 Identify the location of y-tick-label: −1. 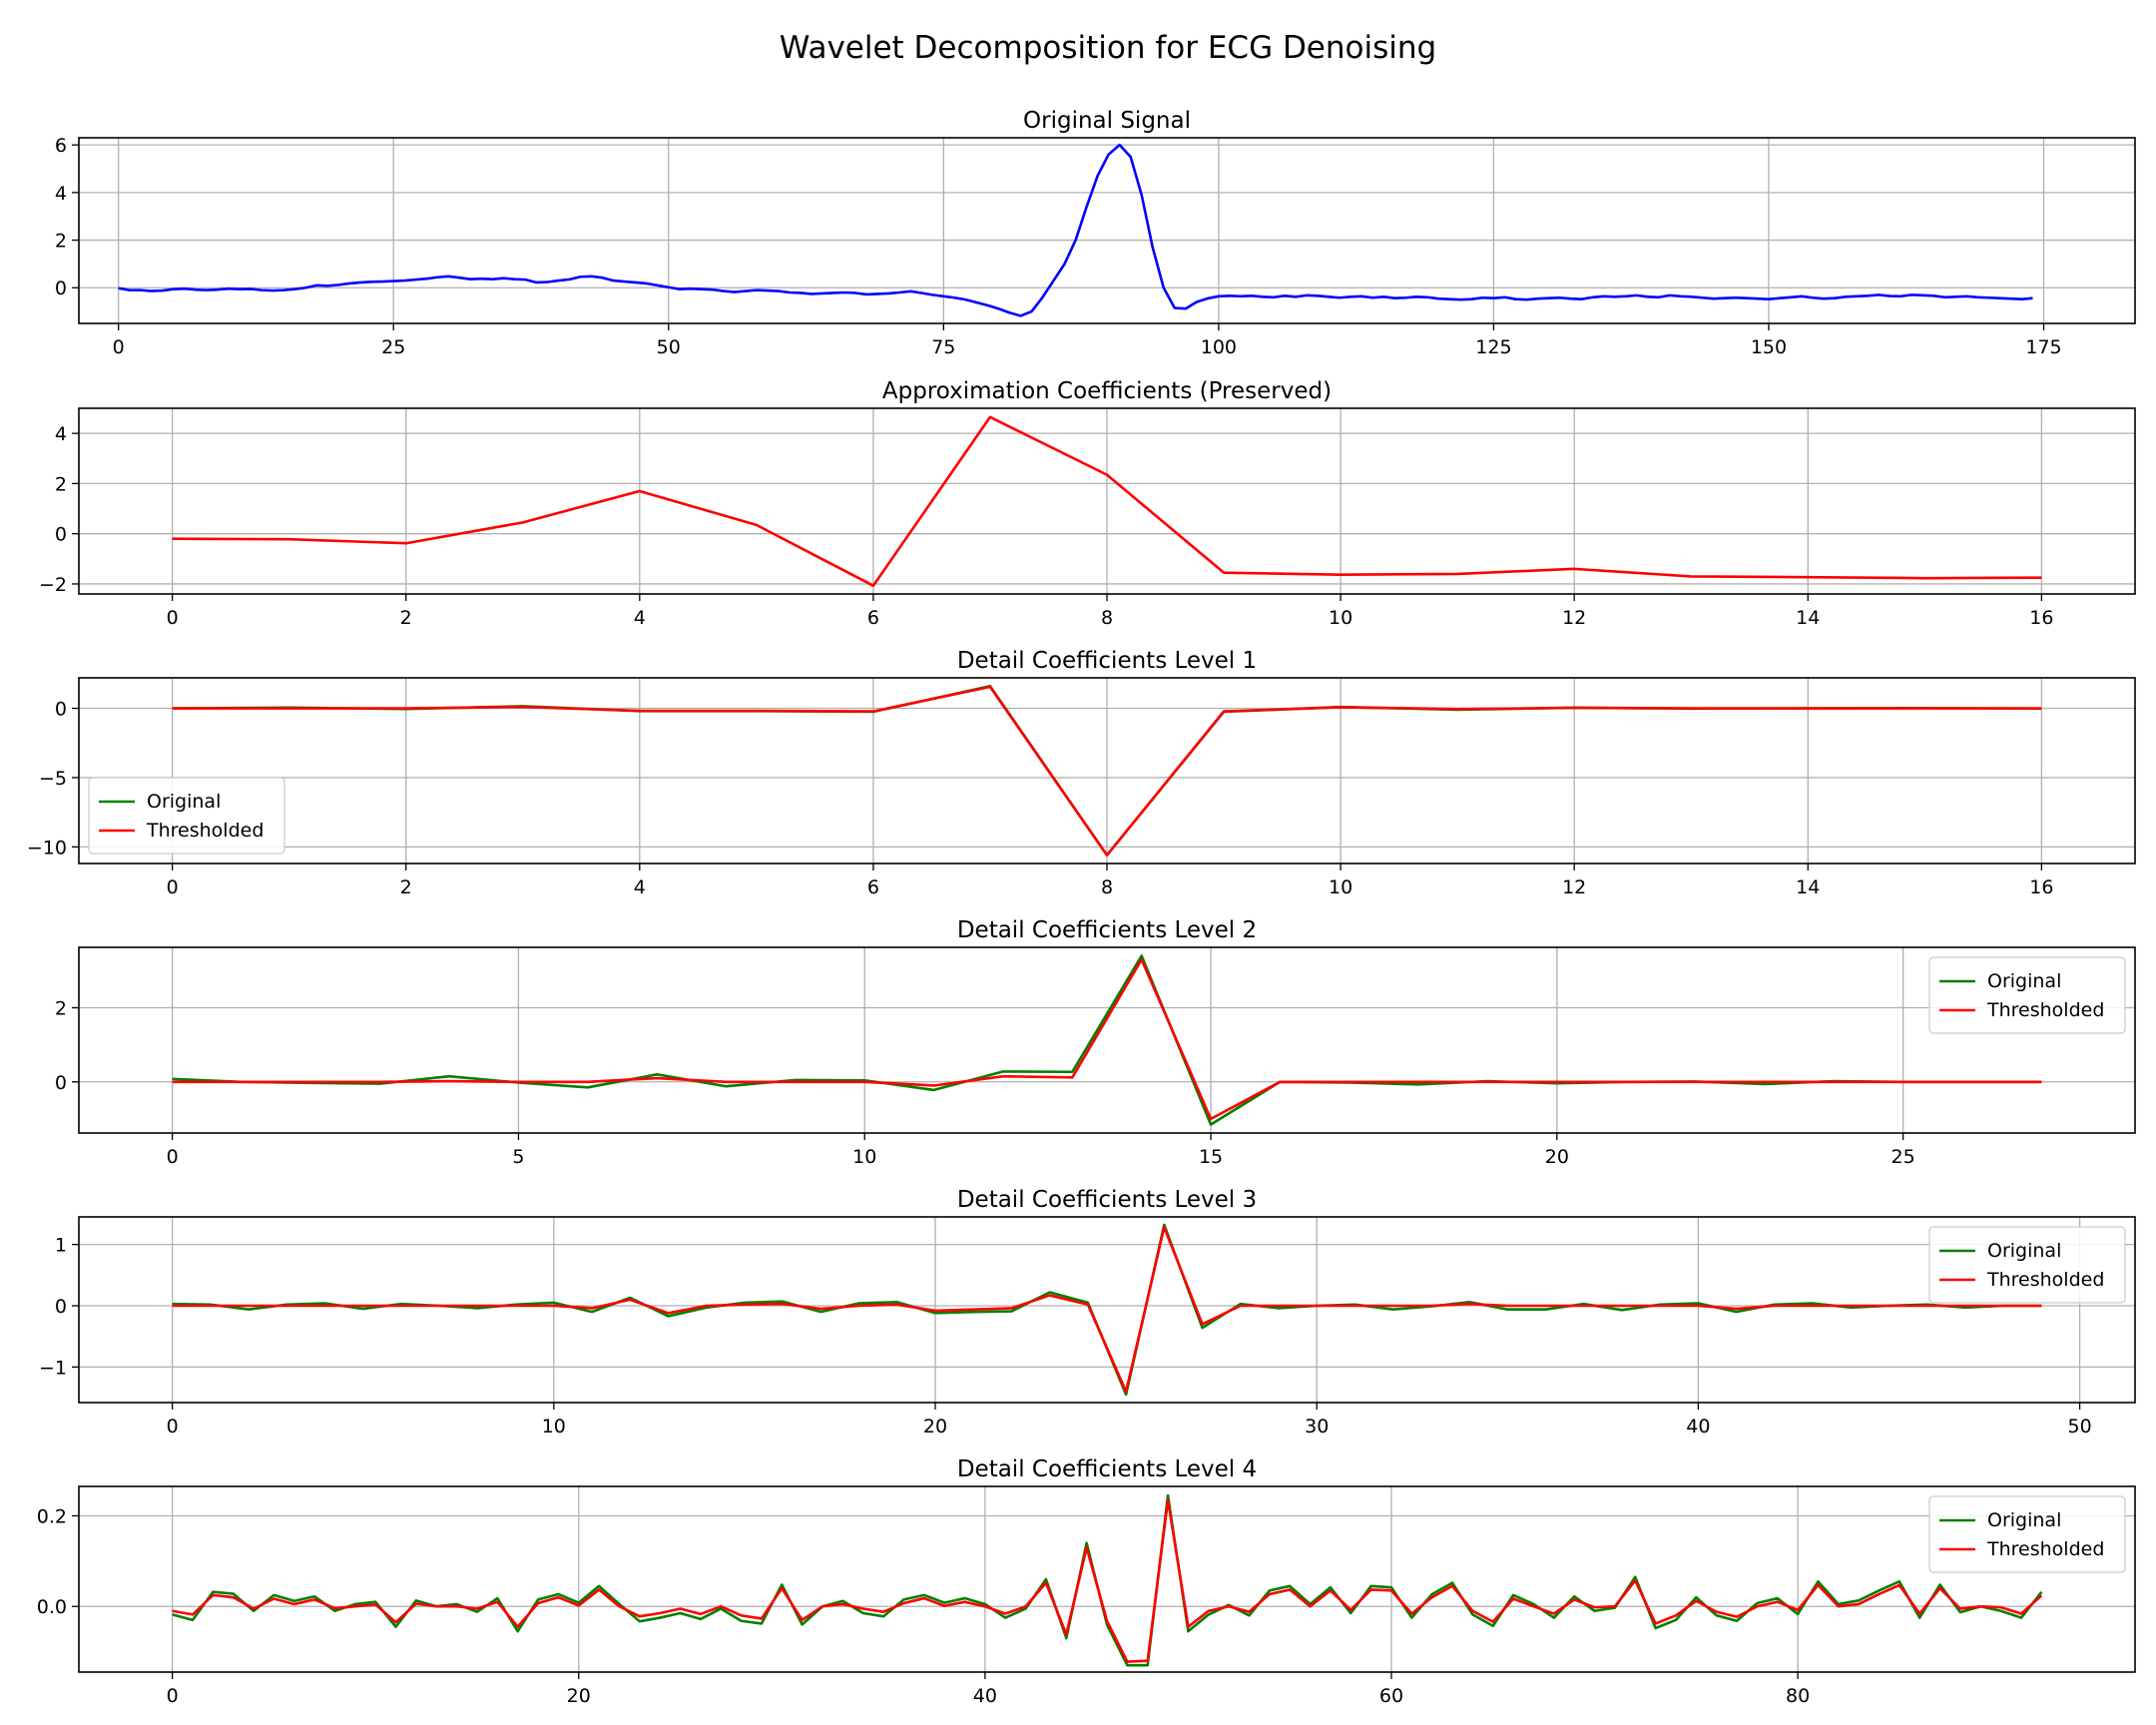
(53, 1368).